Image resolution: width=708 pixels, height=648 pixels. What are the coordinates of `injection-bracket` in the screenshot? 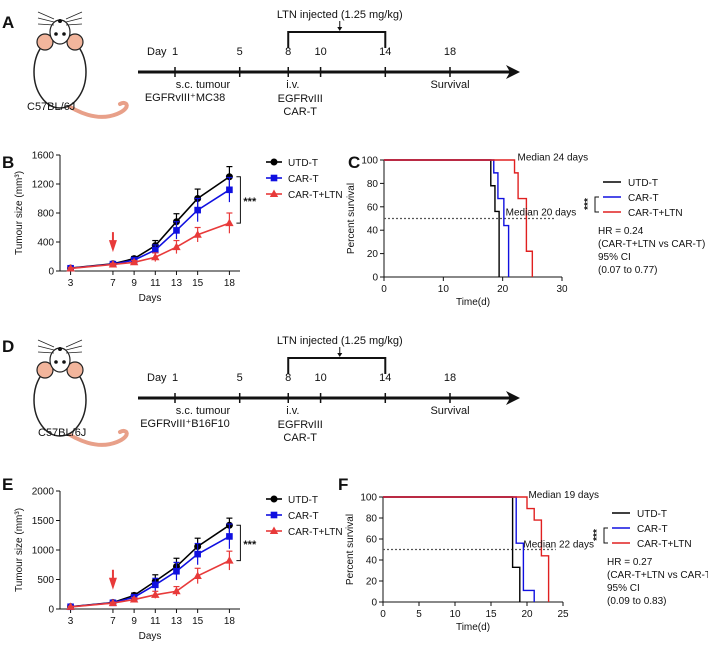 It's located at (337, 39).